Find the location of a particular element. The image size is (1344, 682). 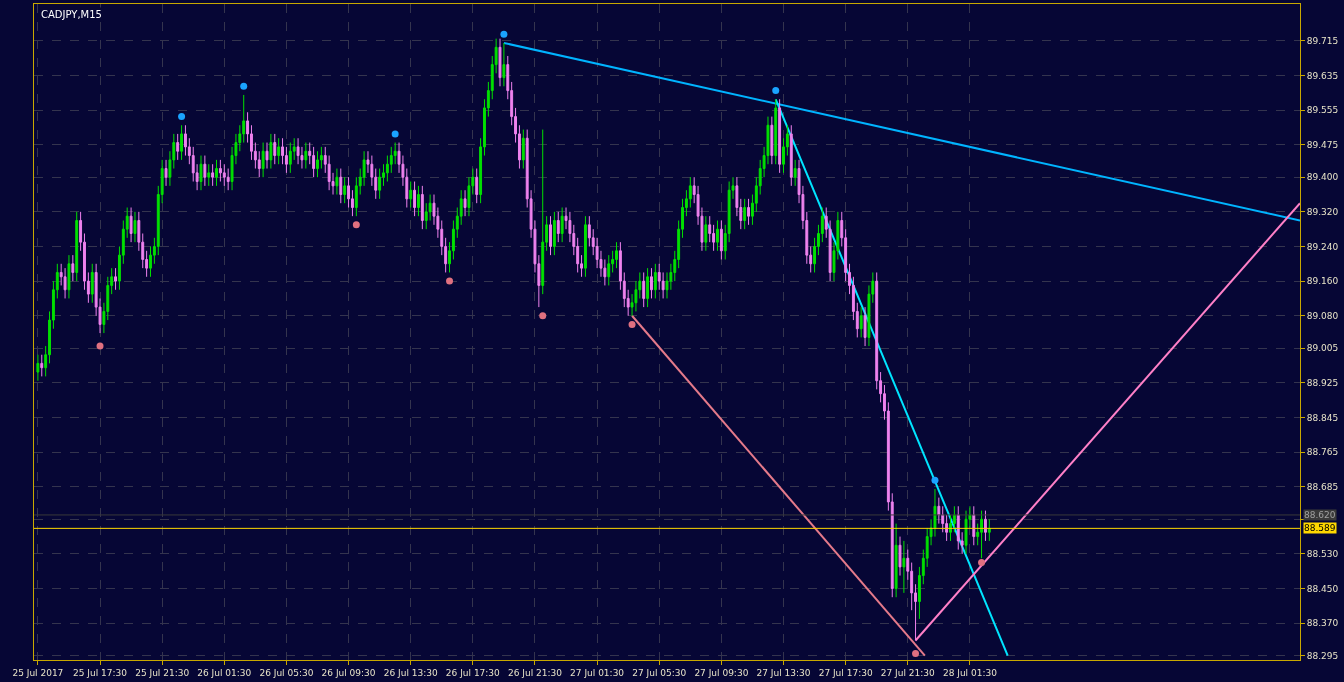

x-tick-label: 27 Jul 21:30 is located at coordinates (908, 672).